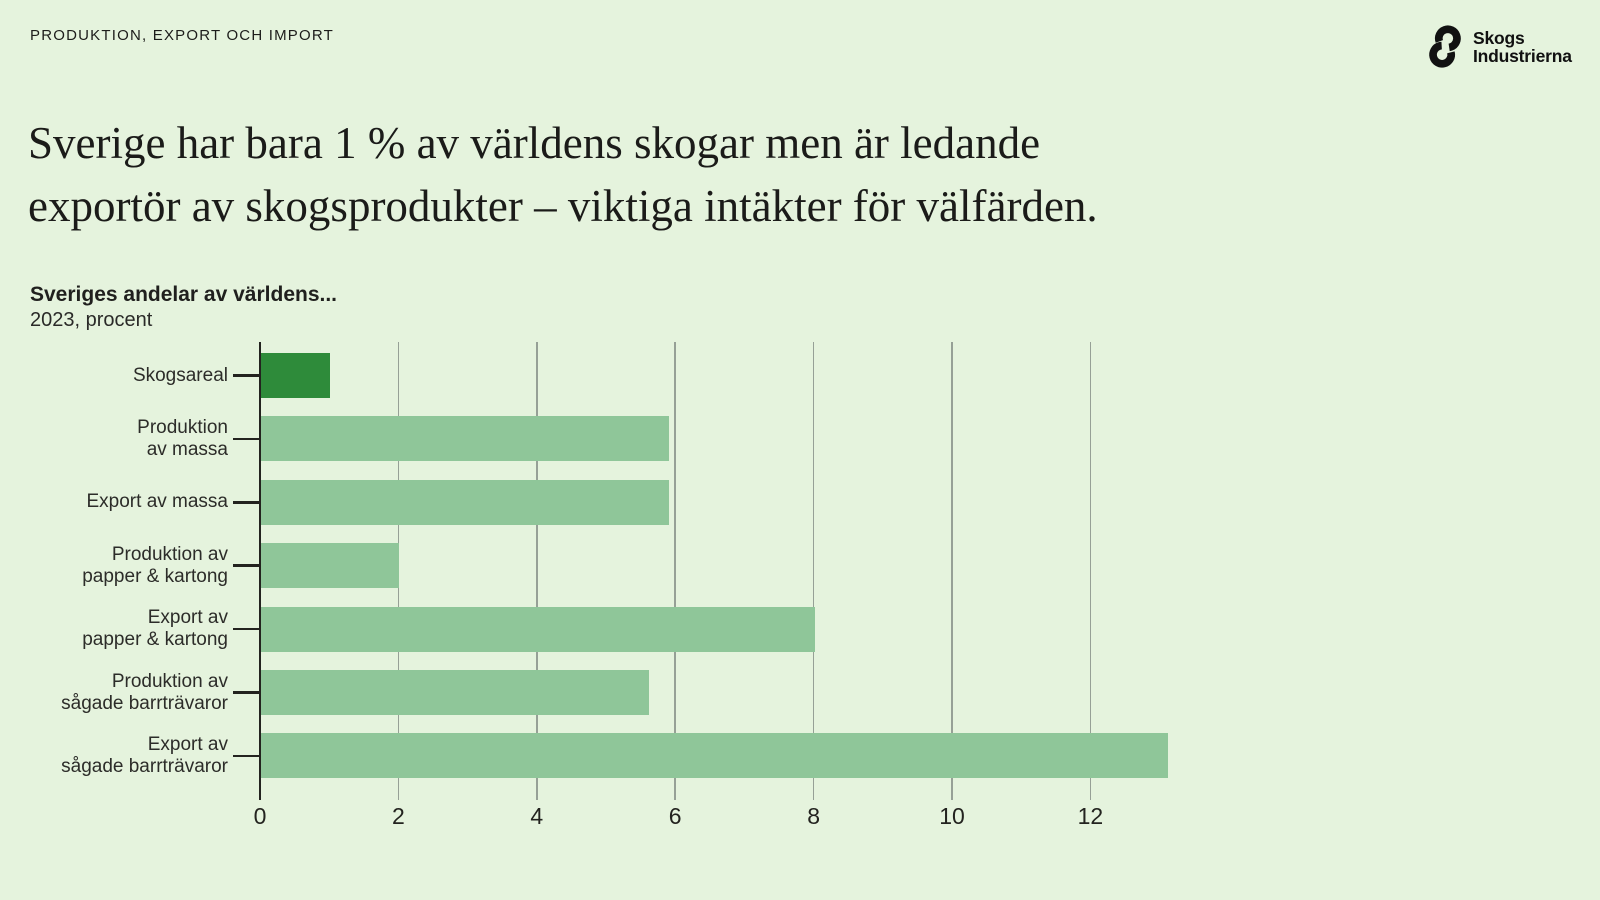 The width and height of the screenshot is (1600, 900). I want to click on category-label: Export av papper & kartong, so click(155, 629).